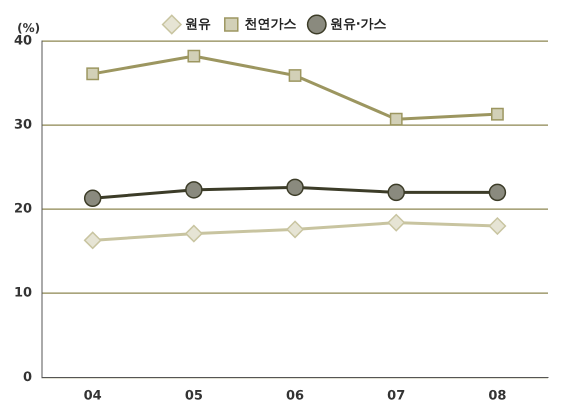 Image resolution: width=568 pixels, height=411 pixels. Describe the element at coordinates (497, 396) in the screenshot. I see `x-tick-label: 08` at that location.